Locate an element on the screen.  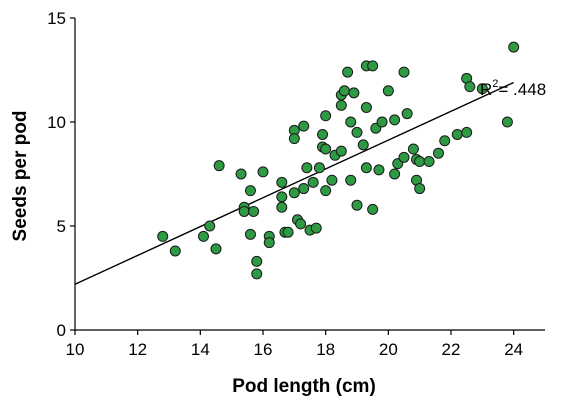
y-axis-ticks: 0 5 10 15 is located at coordinates (61, 174).